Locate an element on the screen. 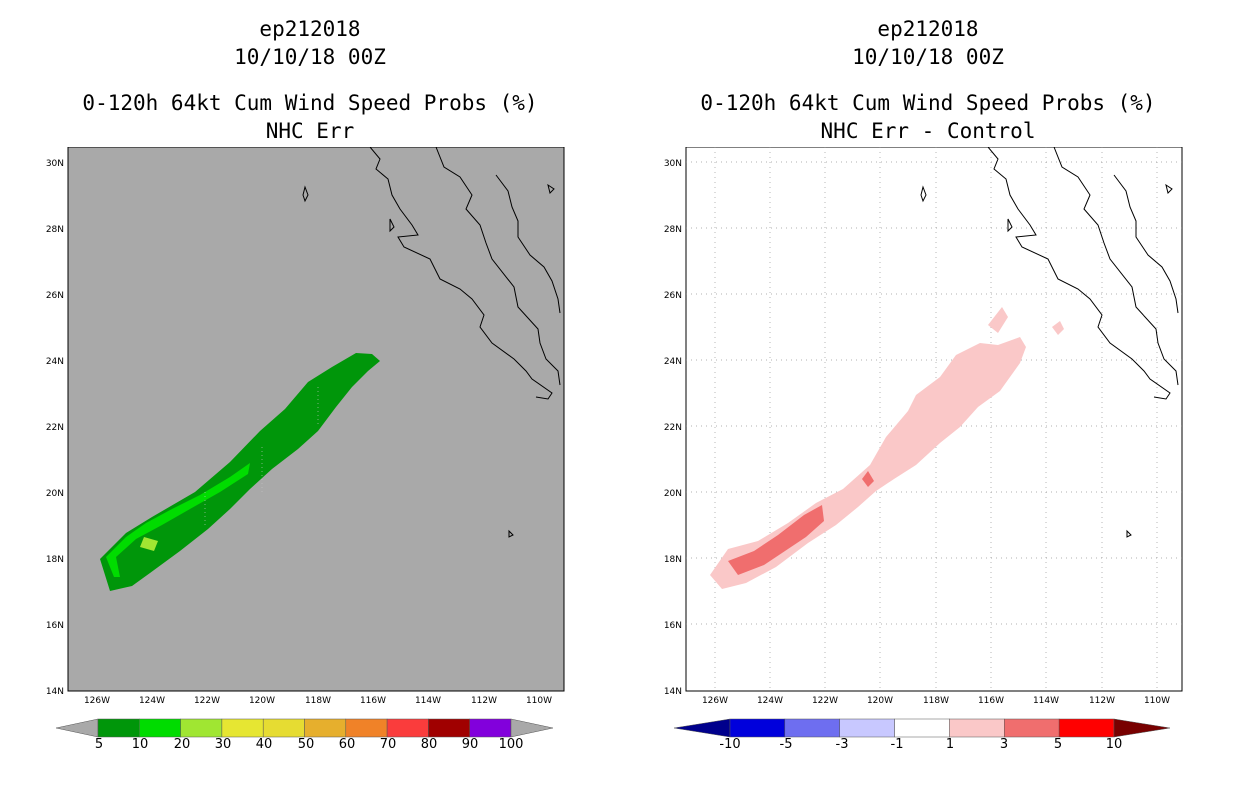 Image resolution: width=1236 pixels, height=800 pixels. lon-label: 110W is located at coordinates (539, 701).